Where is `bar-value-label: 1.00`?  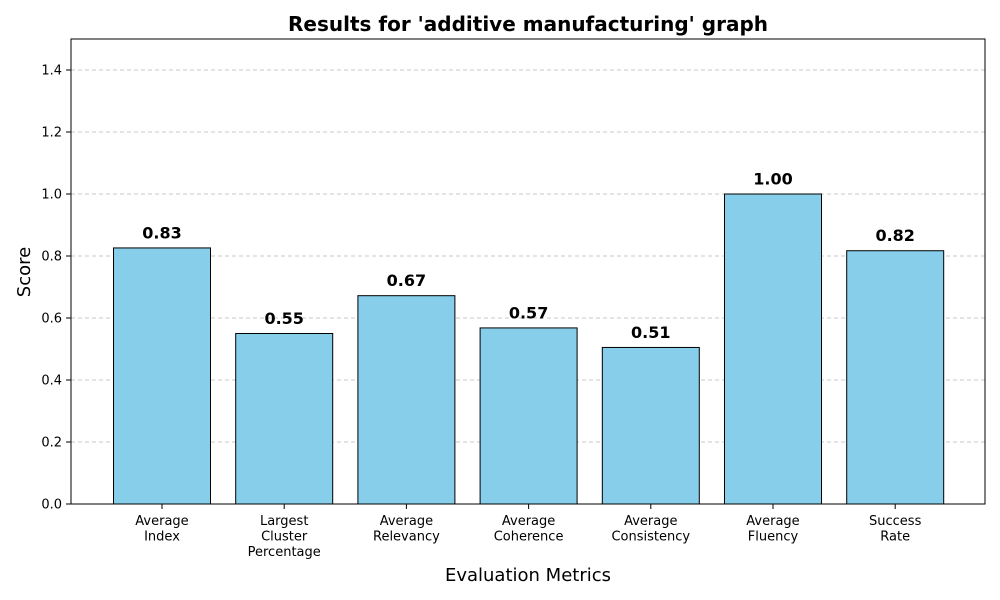 bar-value-label: 1.00 is located at coordinates (772, 179).